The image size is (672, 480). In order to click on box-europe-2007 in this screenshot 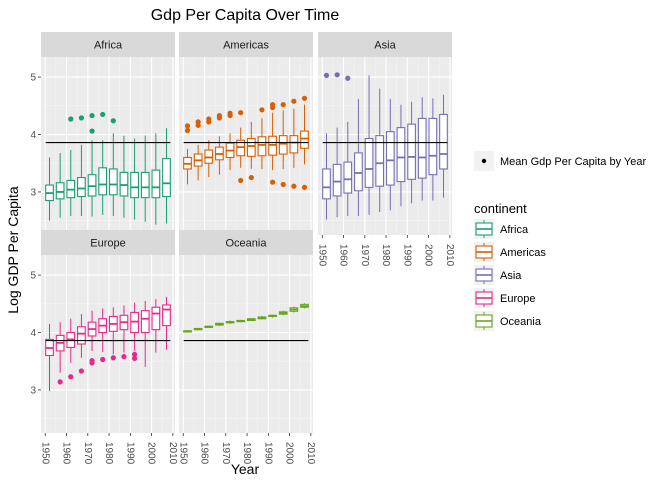, I will do `click(166, 323)`.